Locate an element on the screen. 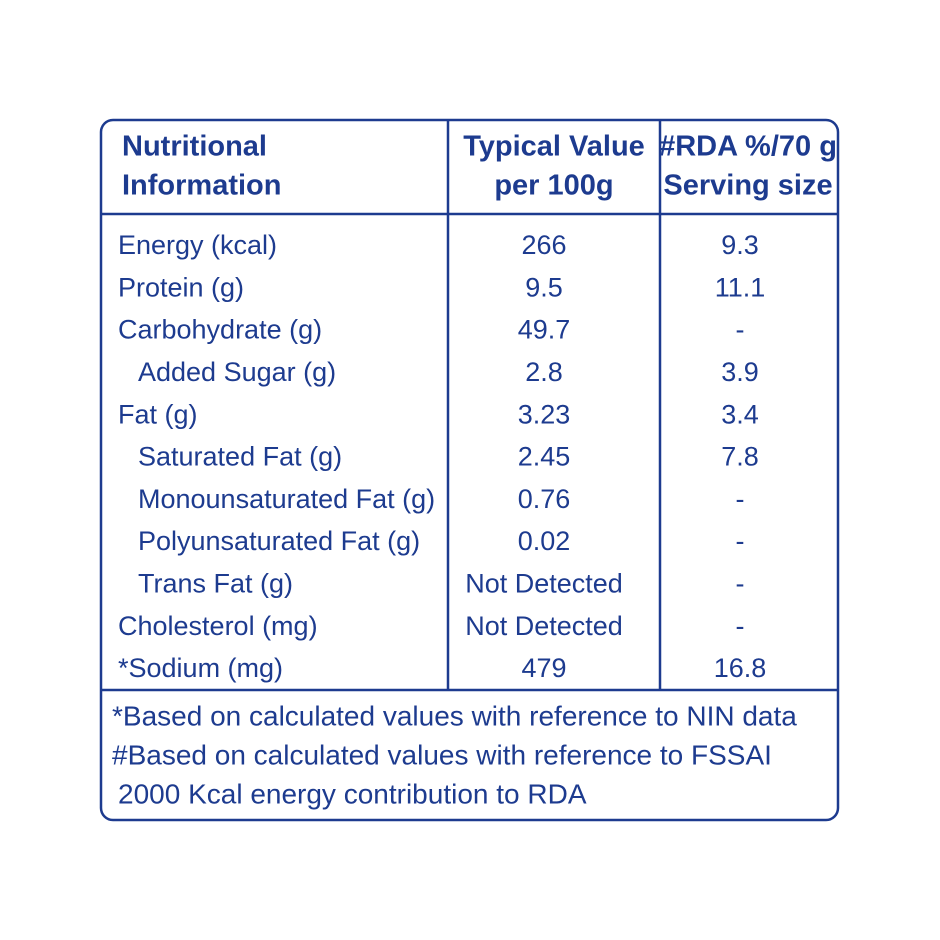 The image size is (940, 940). value-per-100g: 0.76 is located at coordinates (544, 499).